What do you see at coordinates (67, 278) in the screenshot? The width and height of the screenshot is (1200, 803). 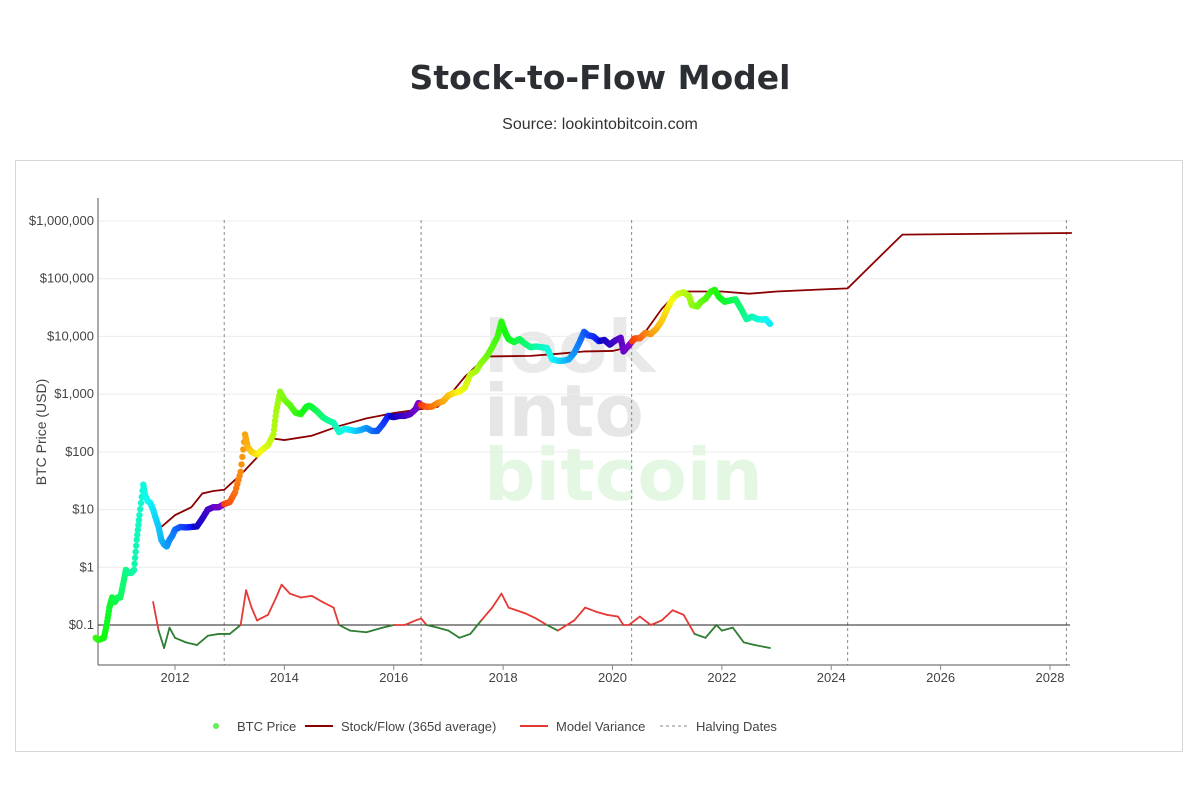 I see `y-tick-label: $100,000` at bounding box center [67, 278].